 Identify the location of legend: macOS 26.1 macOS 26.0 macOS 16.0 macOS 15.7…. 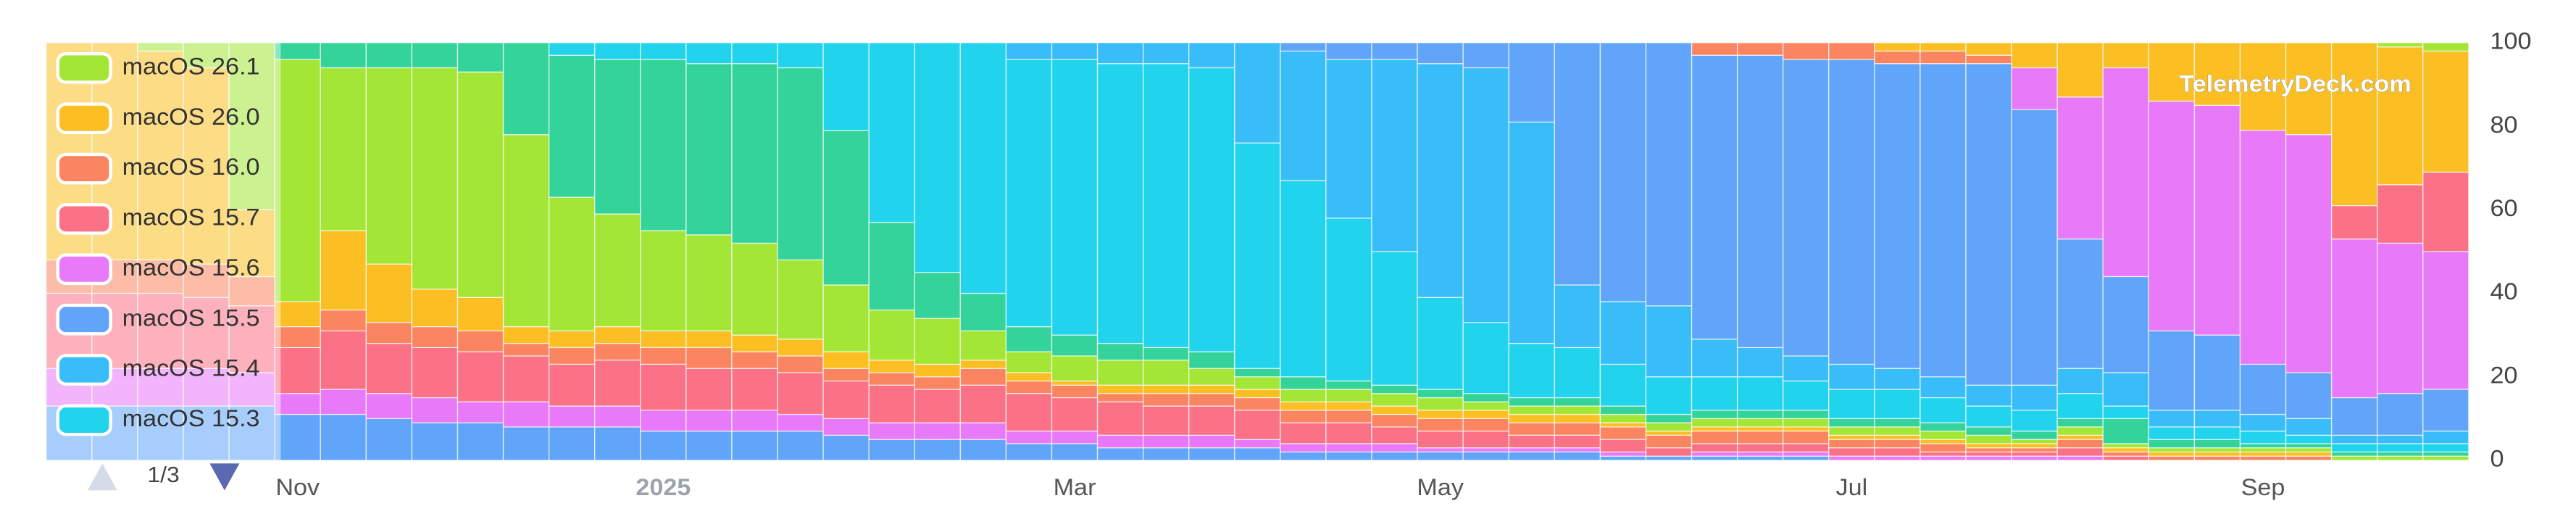
(158, 244).